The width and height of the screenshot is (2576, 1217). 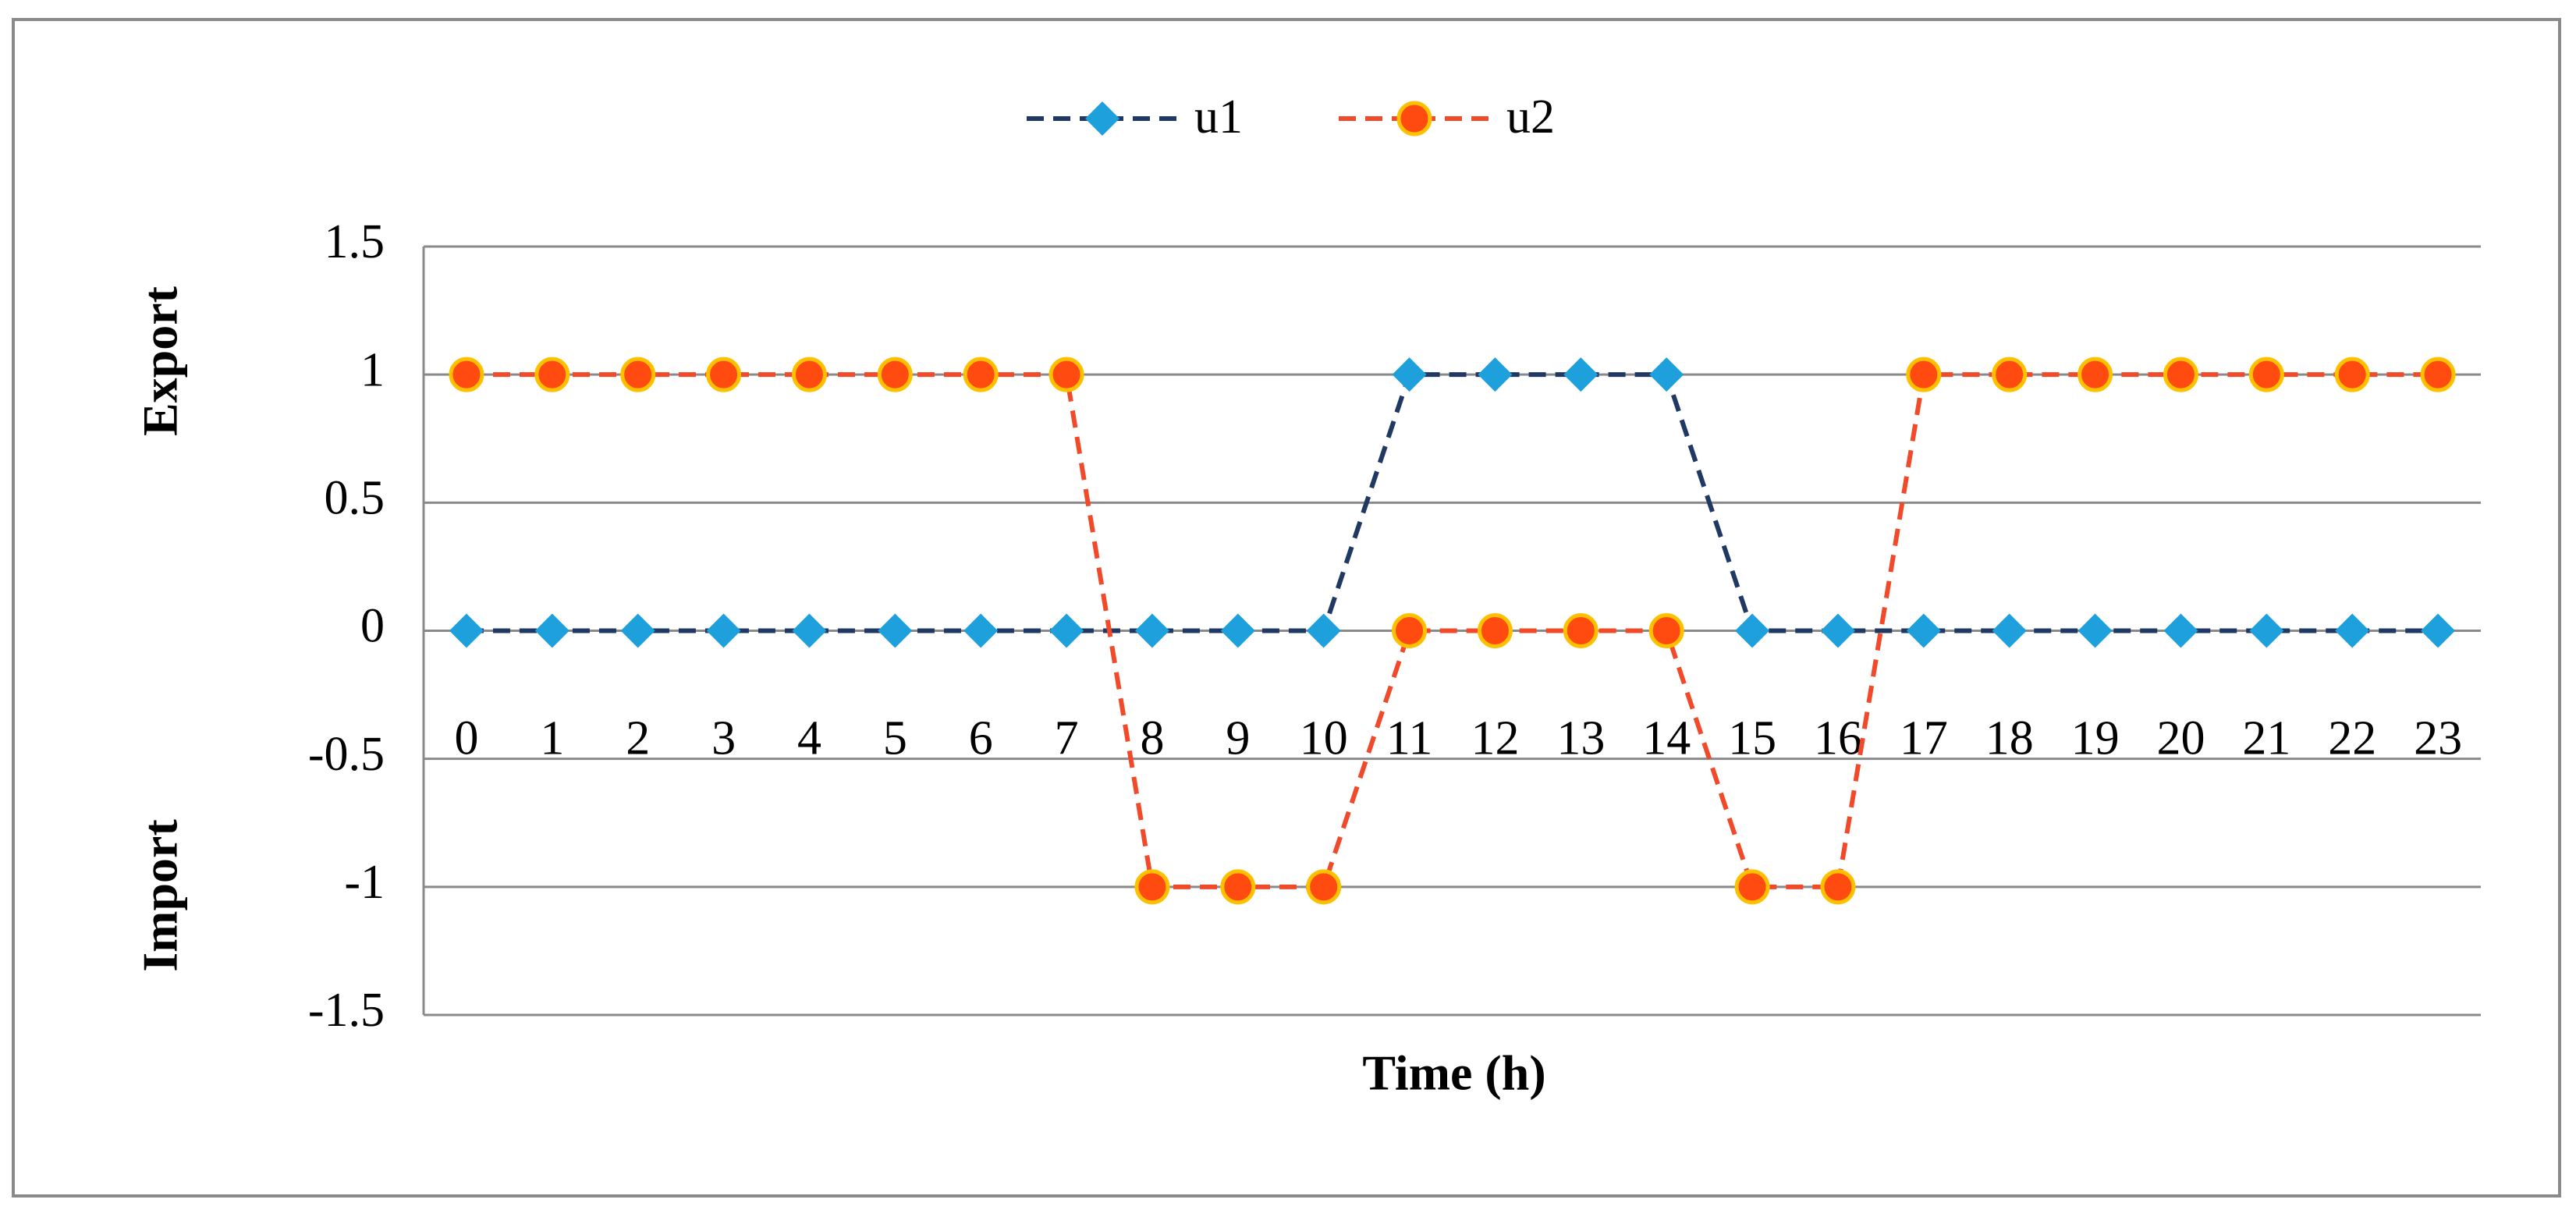 I want to click on x-tick-label: 22, so click(x=2352, y=738).